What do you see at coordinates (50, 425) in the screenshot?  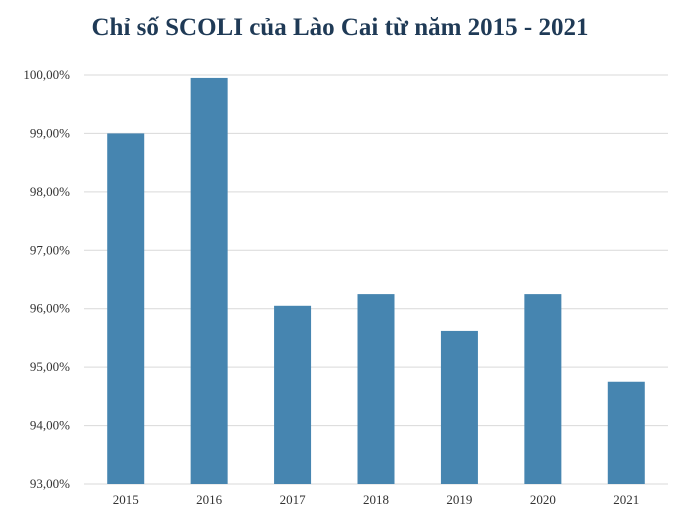 I see `y-tick-label: 94,00%` at bounding box center [50, 425].